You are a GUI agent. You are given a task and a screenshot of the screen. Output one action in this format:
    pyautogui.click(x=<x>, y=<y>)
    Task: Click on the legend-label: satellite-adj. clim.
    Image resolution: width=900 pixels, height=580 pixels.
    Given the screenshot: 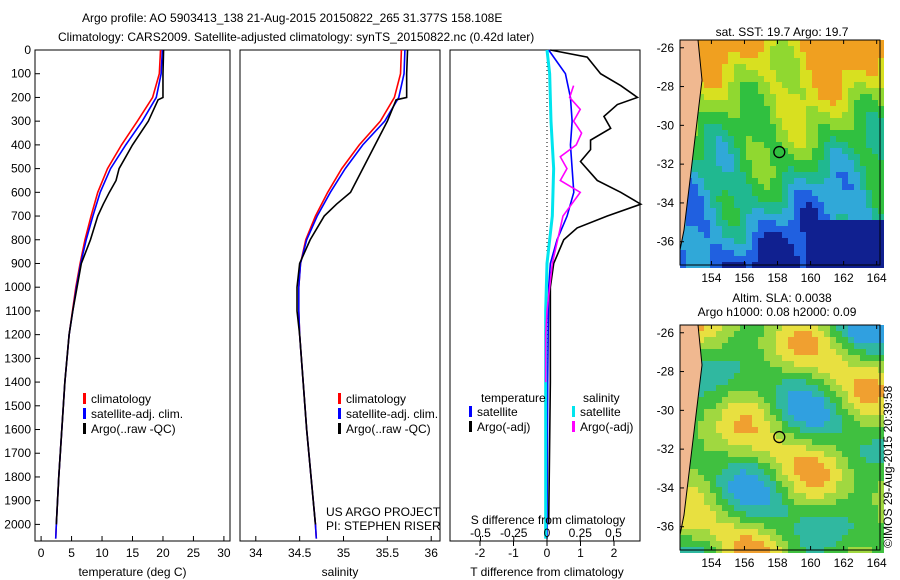 What is the action you would take?
    pyautogui.click(x=137, y=414)
    